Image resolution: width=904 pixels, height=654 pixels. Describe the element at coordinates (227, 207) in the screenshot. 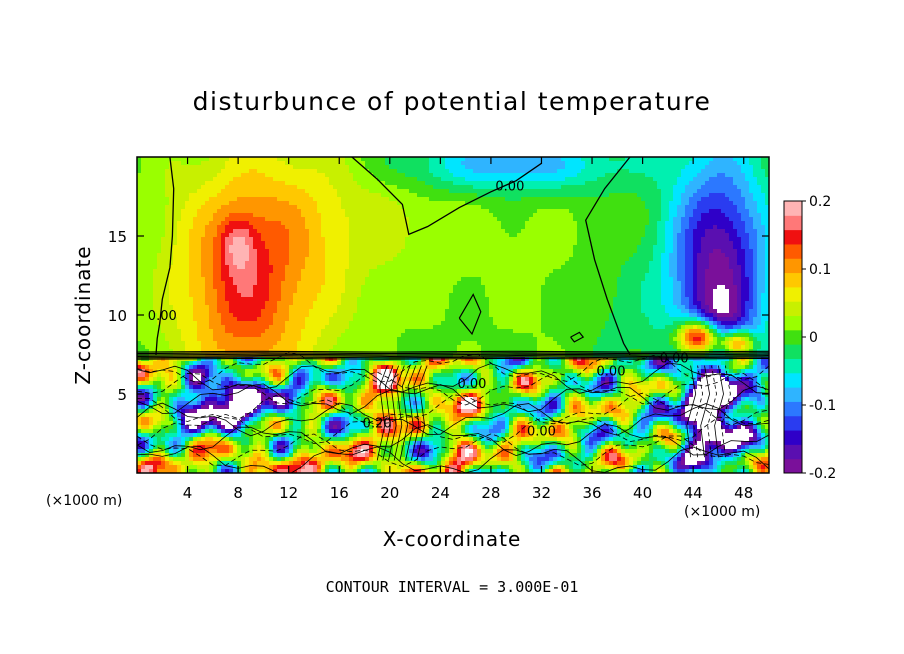

I see `field-cell-1918` at that location.